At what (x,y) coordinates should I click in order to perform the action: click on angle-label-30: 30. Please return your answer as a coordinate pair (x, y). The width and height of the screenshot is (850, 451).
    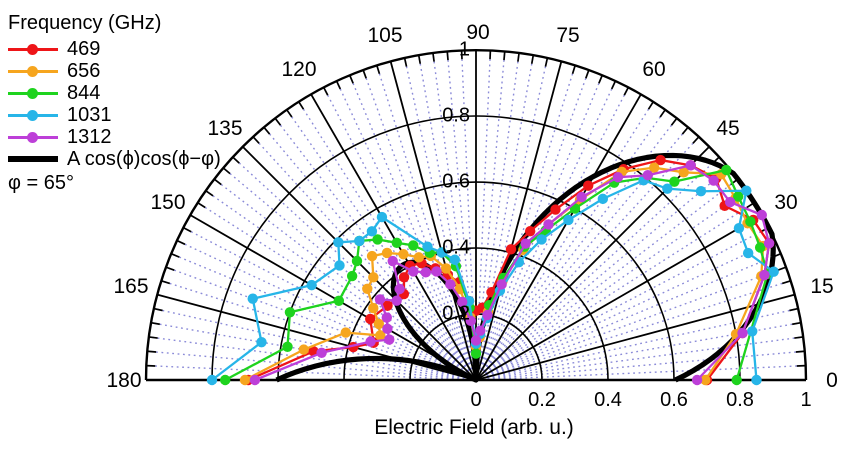
    Looking at the image, I should click on (786, 202).